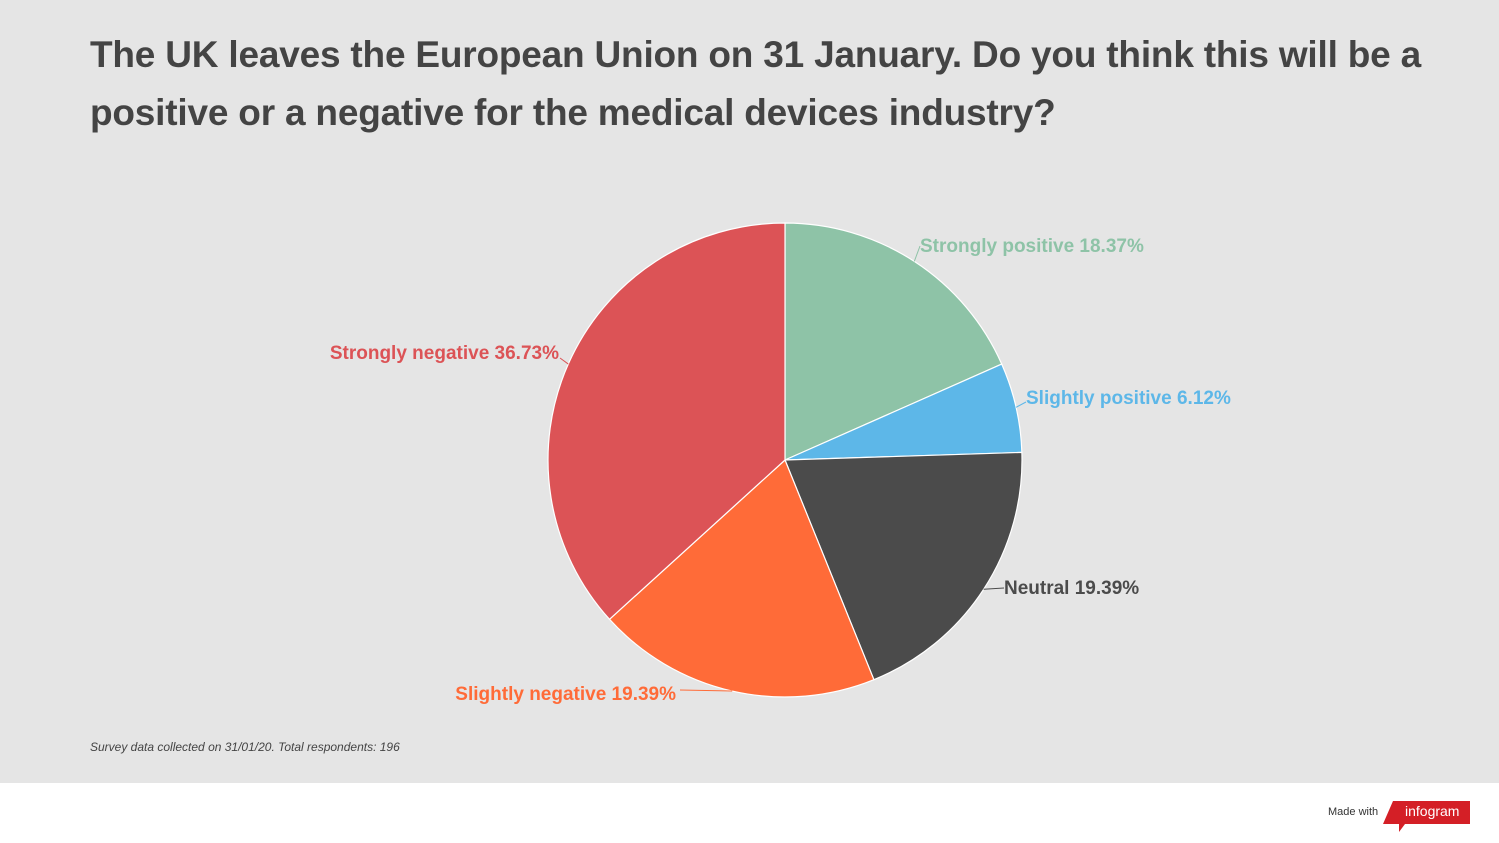  What do you see at coordinates (893, 341) in the screenshot?
I see `pie-slice-strongly-positive` at bounding box center [893, 341].